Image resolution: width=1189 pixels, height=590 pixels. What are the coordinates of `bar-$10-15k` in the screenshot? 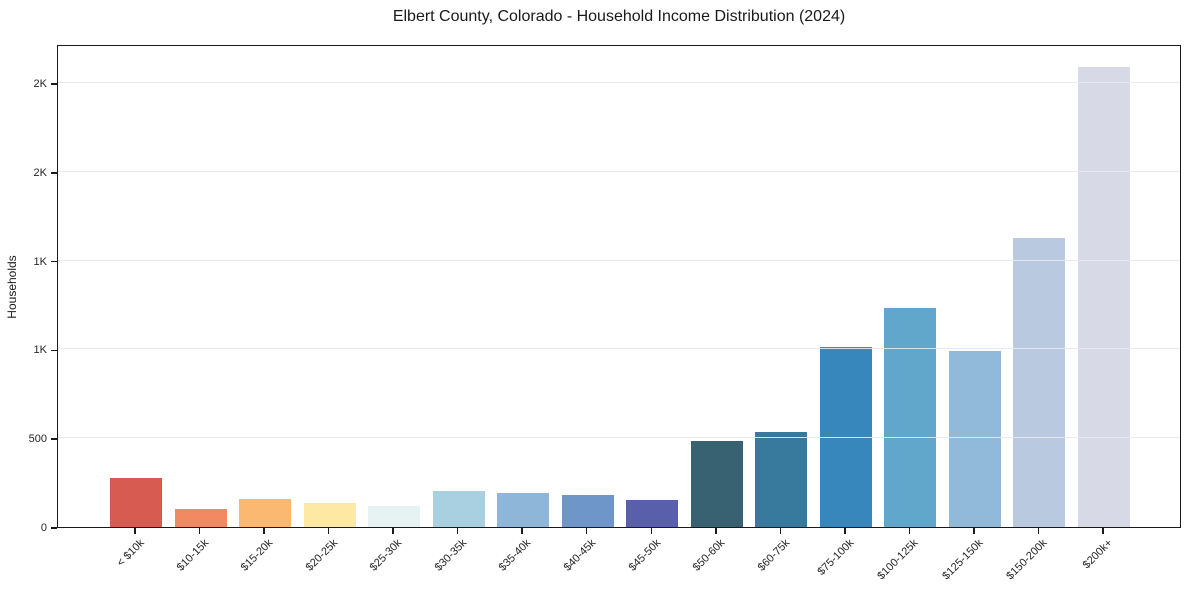 It's located at (200, 518).